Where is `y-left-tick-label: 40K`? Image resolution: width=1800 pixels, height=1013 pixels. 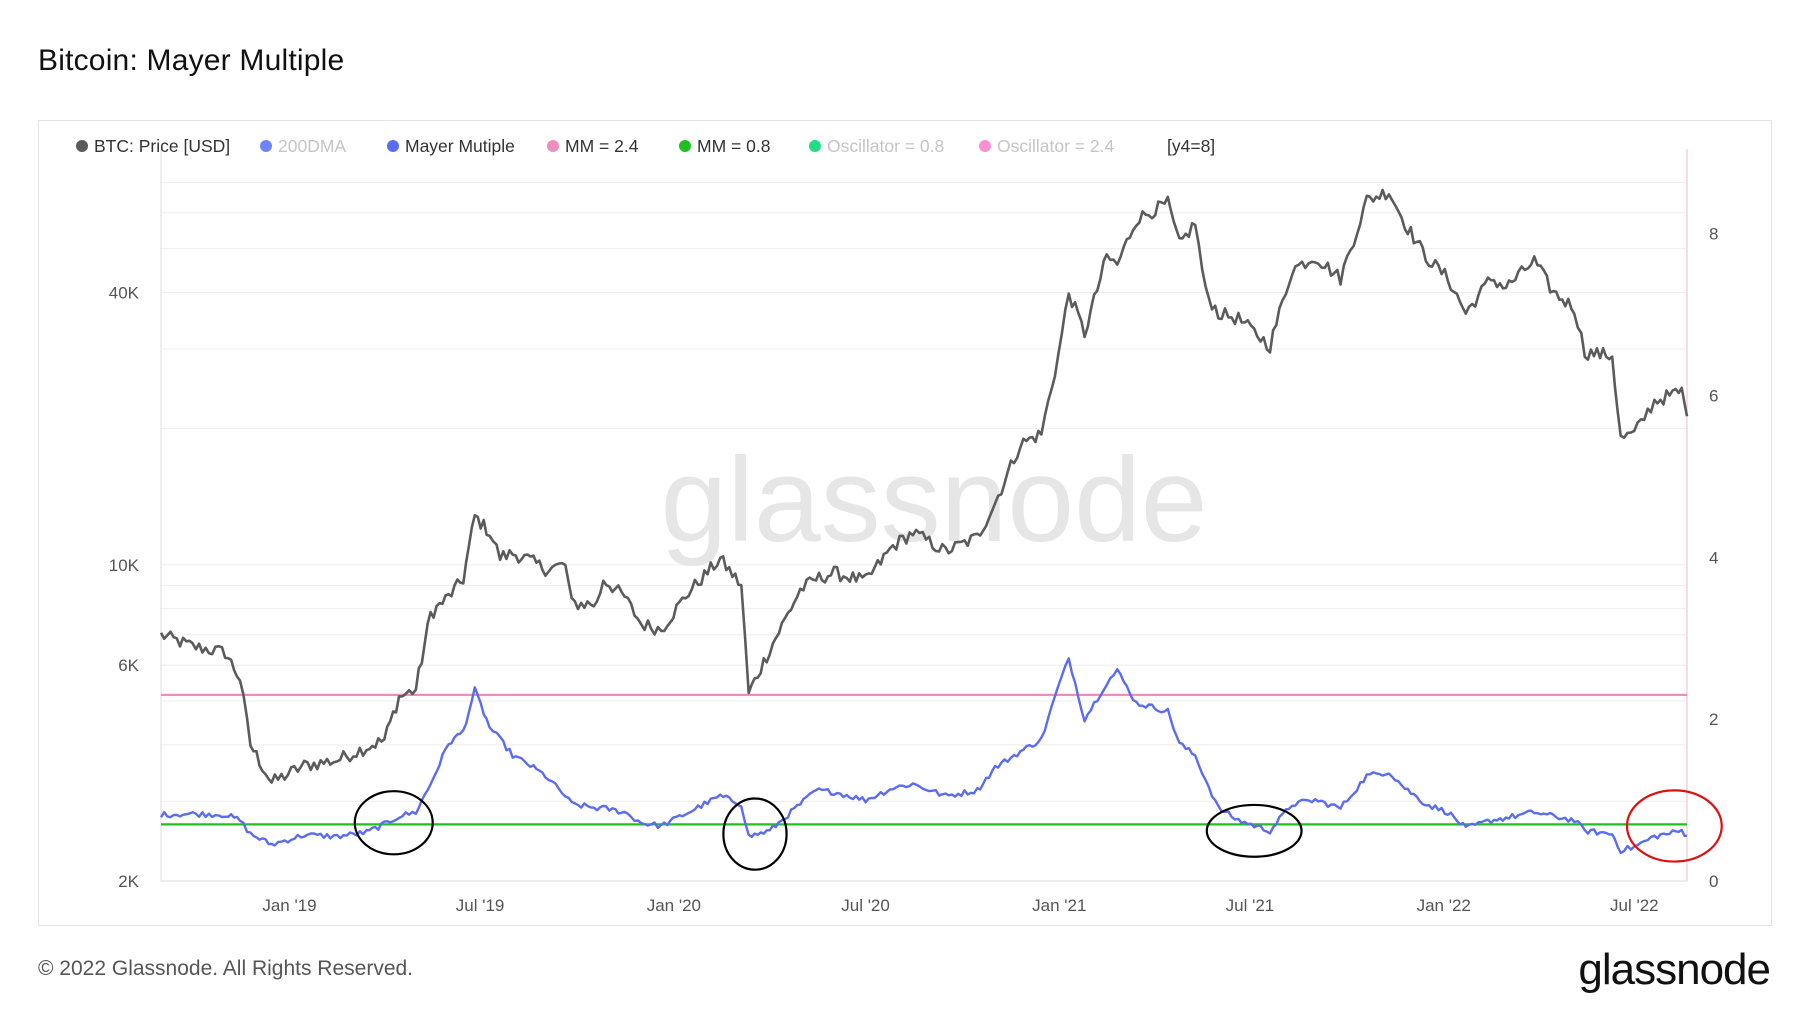
y-left-tick-label: 40K is located at coordinates (124, 292).